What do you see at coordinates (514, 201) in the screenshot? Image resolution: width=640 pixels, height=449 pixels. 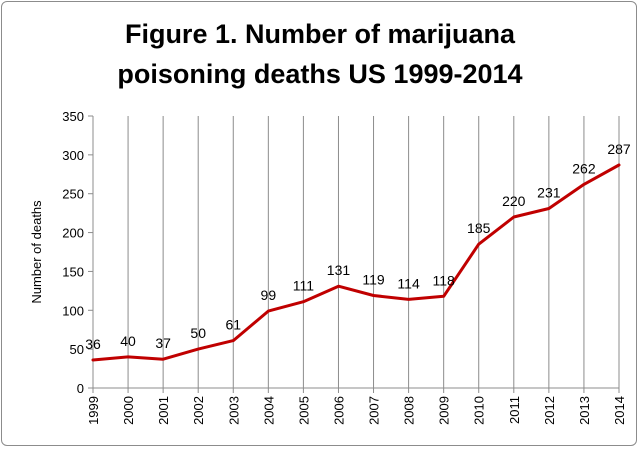 I see `data-label-2011: 220` at bounding box center [514, 201].